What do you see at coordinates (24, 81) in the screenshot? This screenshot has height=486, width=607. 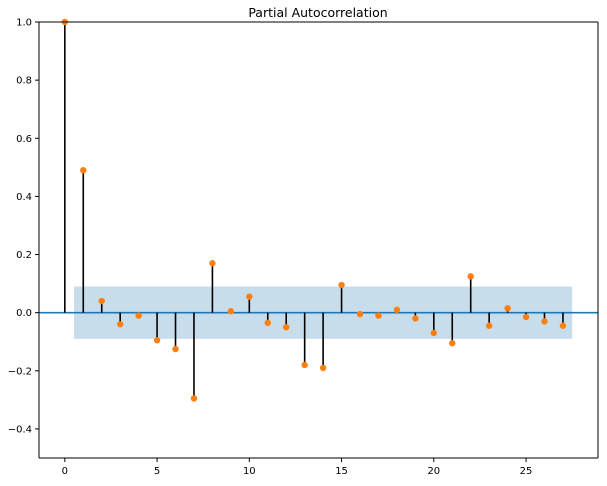 I see `y-tick-label-6: 0.8` at bounding box center [24, 81].